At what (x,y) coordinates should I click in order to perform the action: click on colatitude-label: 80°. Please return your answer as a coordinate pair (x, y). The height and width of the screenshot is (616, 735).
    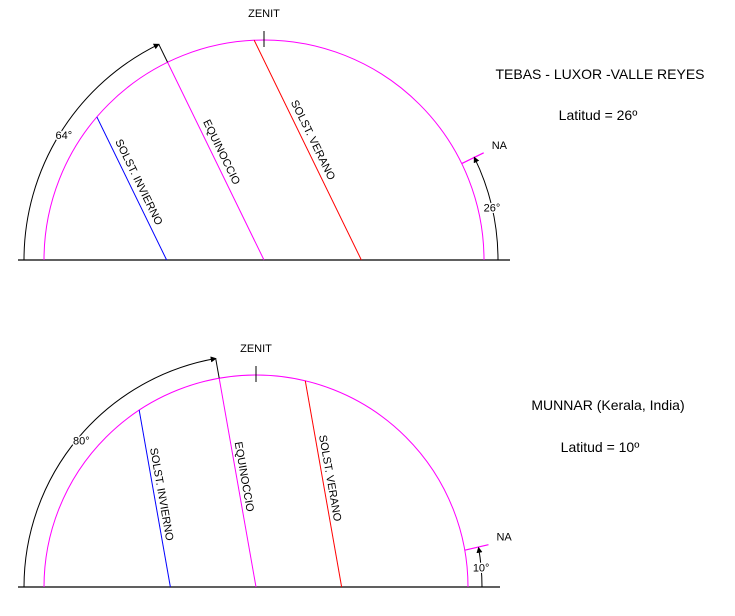
    Looking at the image, I should click on (81, 441).